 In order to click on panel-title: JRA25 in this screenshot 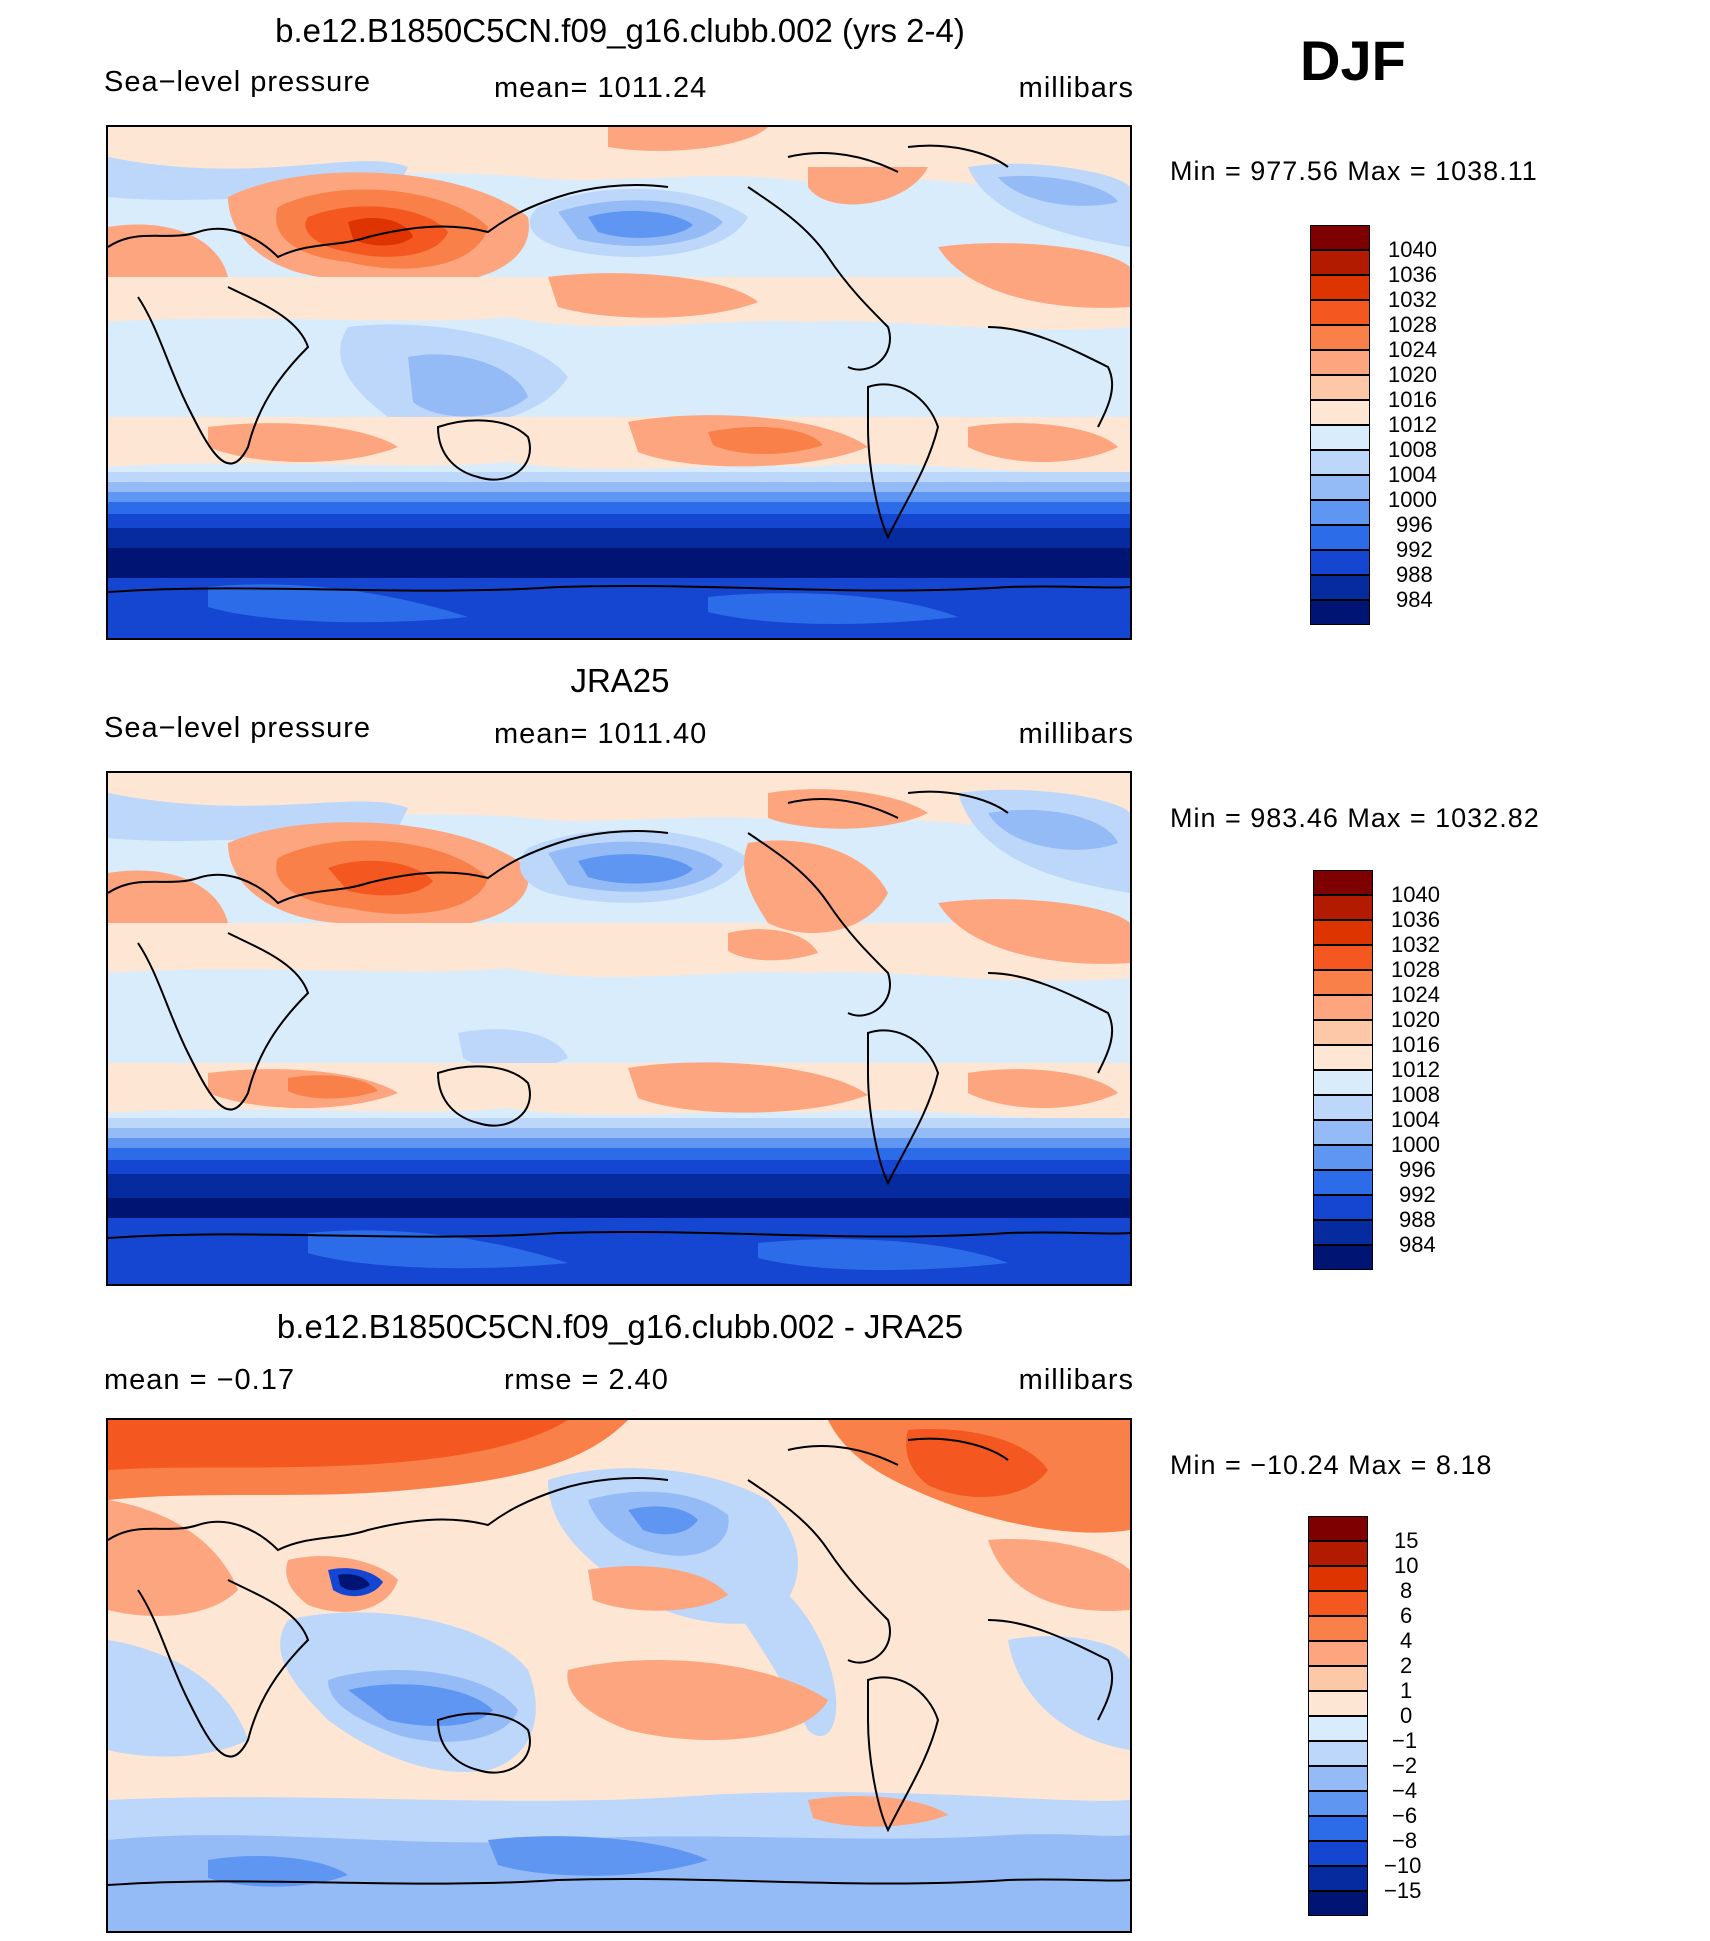, I will do `click(620, 680)`.